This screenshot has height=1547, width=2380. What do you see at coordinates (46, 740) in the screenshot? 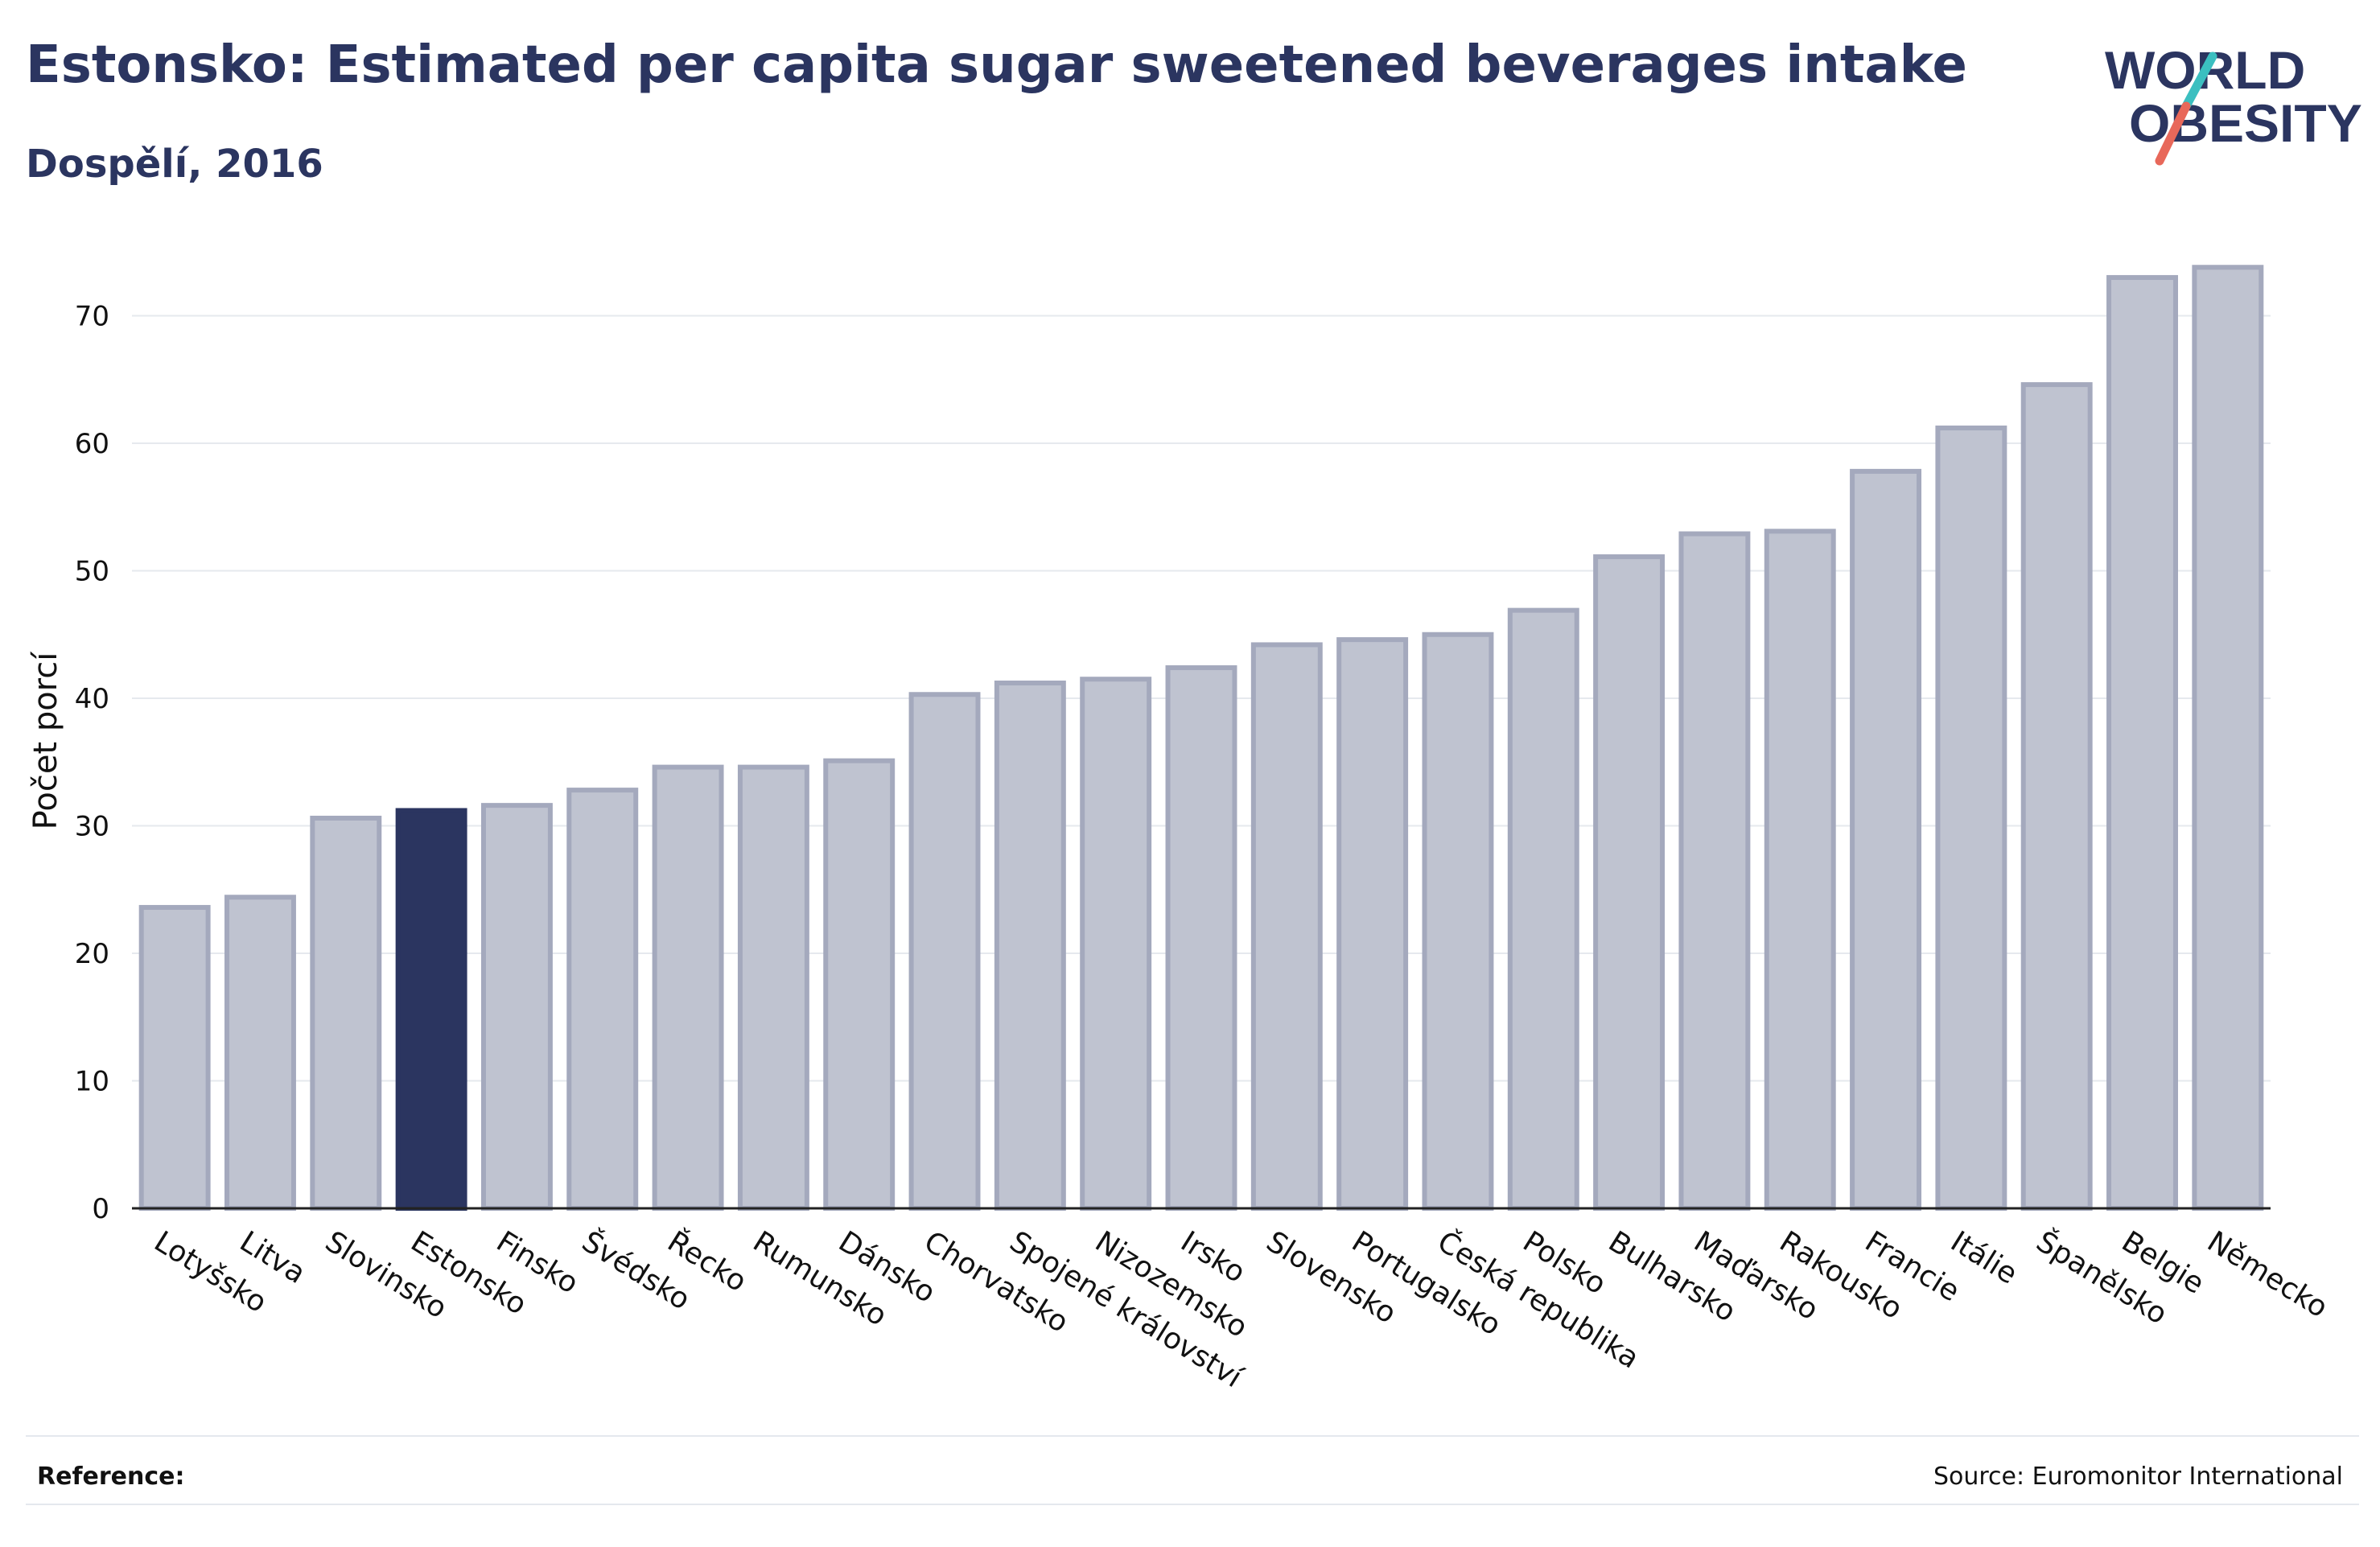
I see `y-axis-label: Počet porcí` at bounding box center [46, 740].